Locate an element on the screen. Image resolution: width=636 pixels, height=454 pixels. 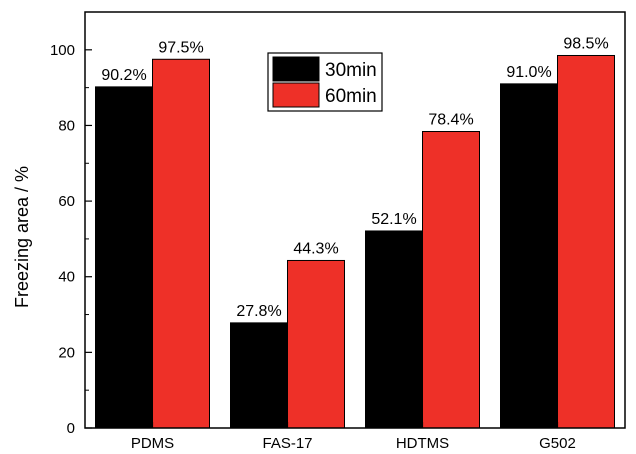
data-label-30min-G502: 91.0% is located at coordinates (528, 72).